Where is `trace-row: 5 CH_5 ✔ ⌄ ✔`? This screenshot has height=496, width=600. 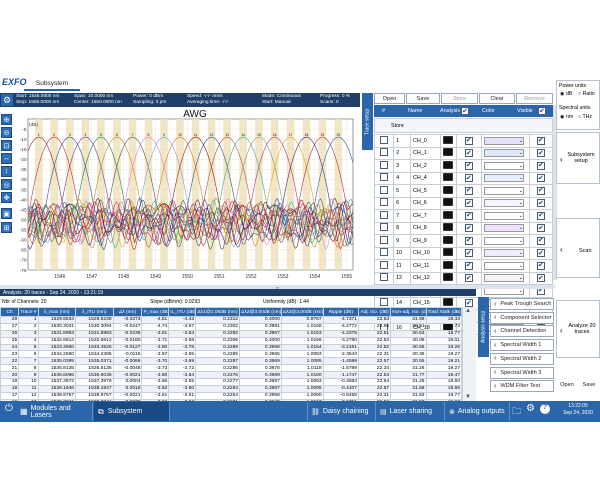
trace-row: 5 CH_5 ✔ ⌄ ✔ is located at coordinates (463, 191).